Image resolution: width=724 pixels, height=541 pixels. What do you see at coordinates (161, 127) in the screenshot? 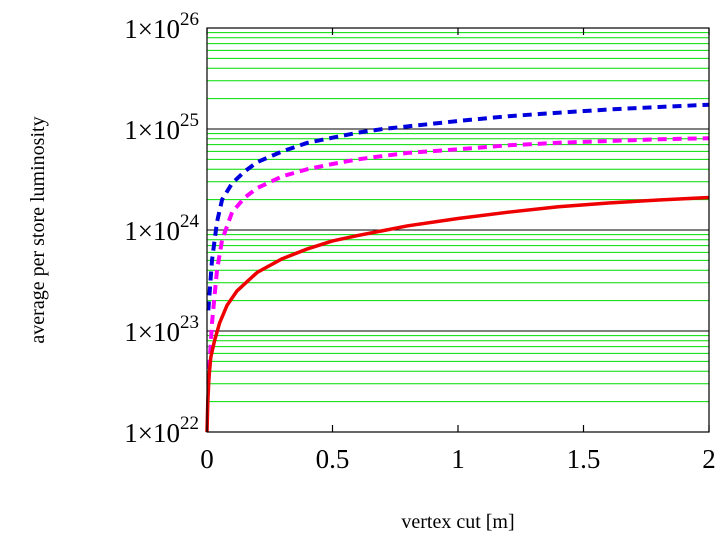
I see `y-tick-label: 1×10²⁵` at bounding box center [161, 127].